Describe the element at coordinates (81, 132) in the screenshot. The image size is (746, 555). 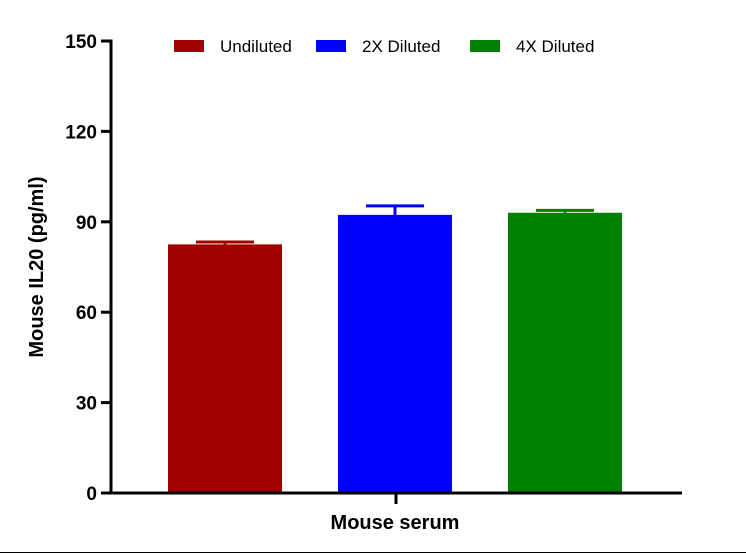
I see `y-tick-label: 120` at that location.